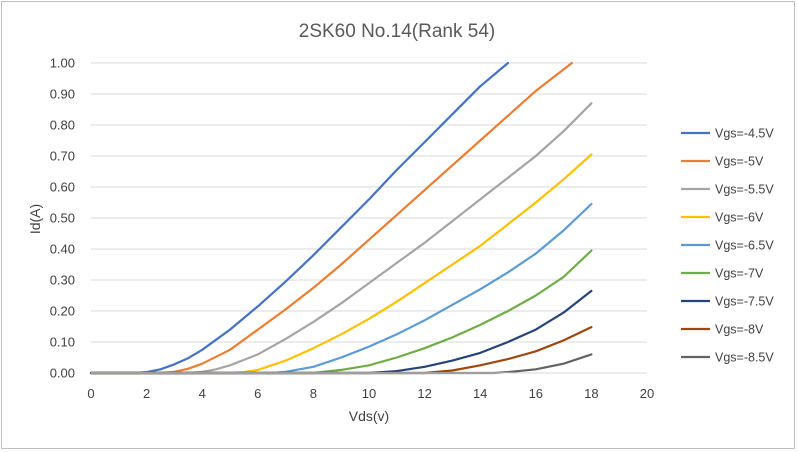 This screenshot has height=452, width=798. Describe the element at coordinates (313, 393) in the screenshot. I see `x-tick-label: 8` at that location.